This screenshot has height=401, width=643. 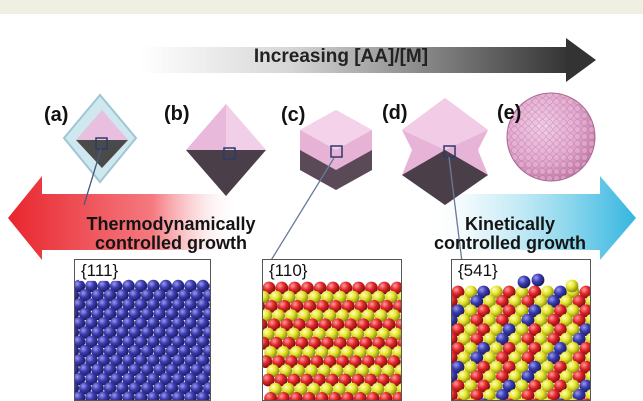 I want to click on surface-panel-541: {541}, so click(x=521, y=330).